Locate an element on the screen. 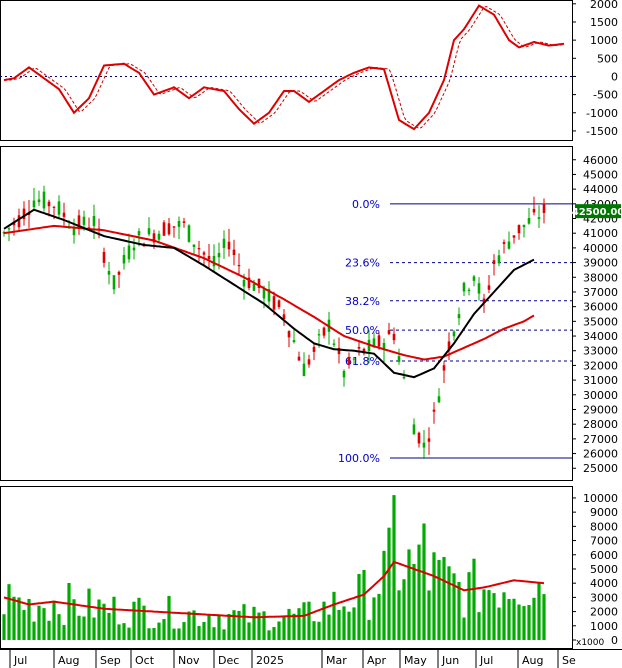 The width and height of the screenshot is (622, 668). month-label: May is located at coordinates (415, 660).